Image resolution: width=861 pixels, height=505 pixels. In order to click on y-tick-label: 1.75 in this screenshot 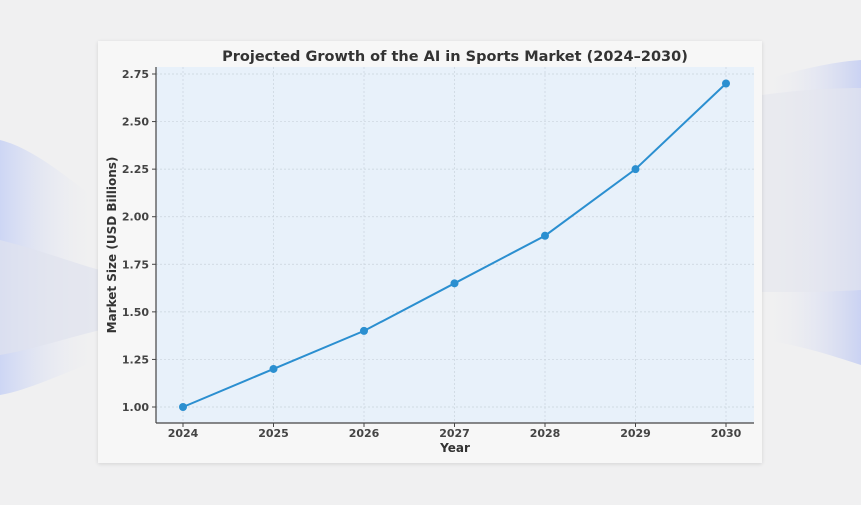, I will do `click(135, 264)`.